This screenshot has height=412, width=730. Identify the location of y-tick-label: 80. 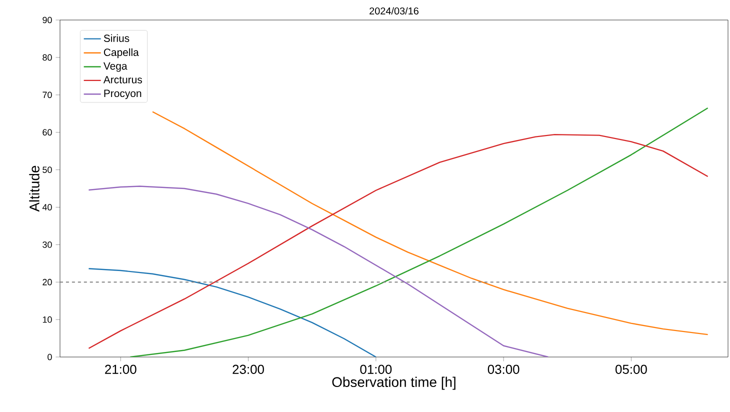
(47, 57).